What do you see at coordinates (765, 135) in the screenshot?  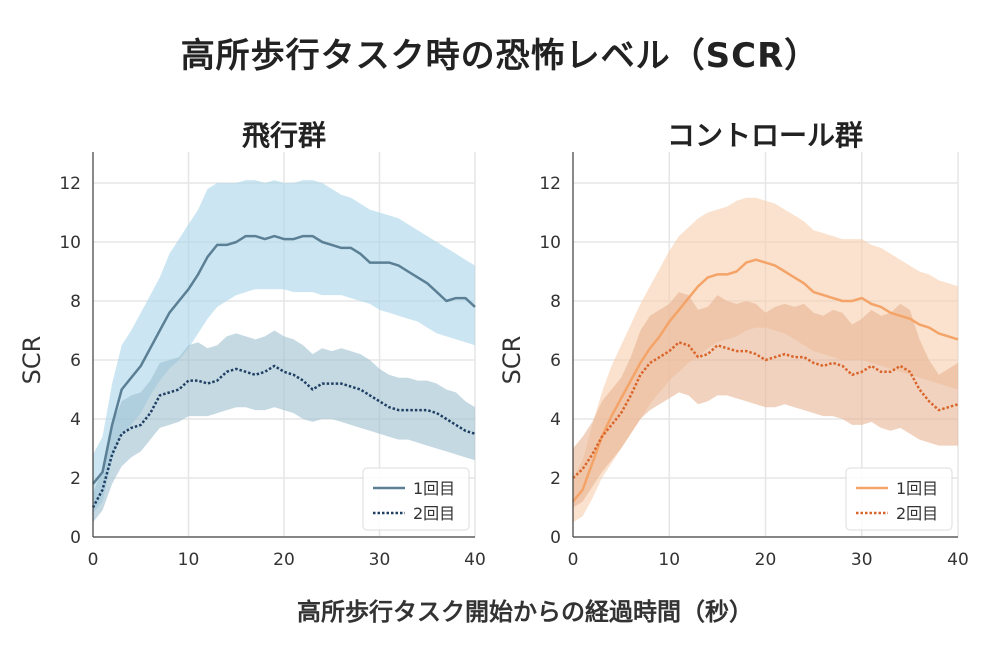 I see `panel-title: コントロール群` at bounding box center [765, 135].